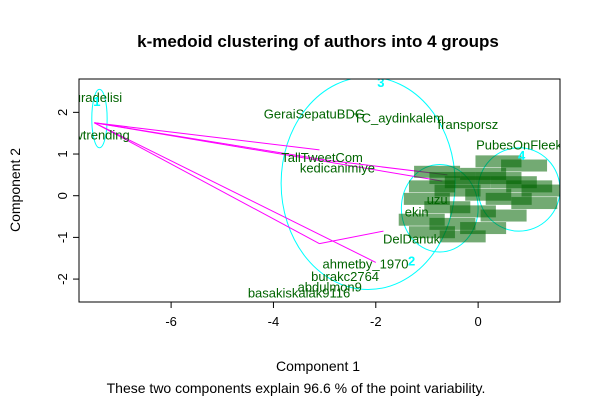 The height and width of the screenshot is (405, 600). I want to click on point-label-3: TC_aydinkalem, so click(399, 118).